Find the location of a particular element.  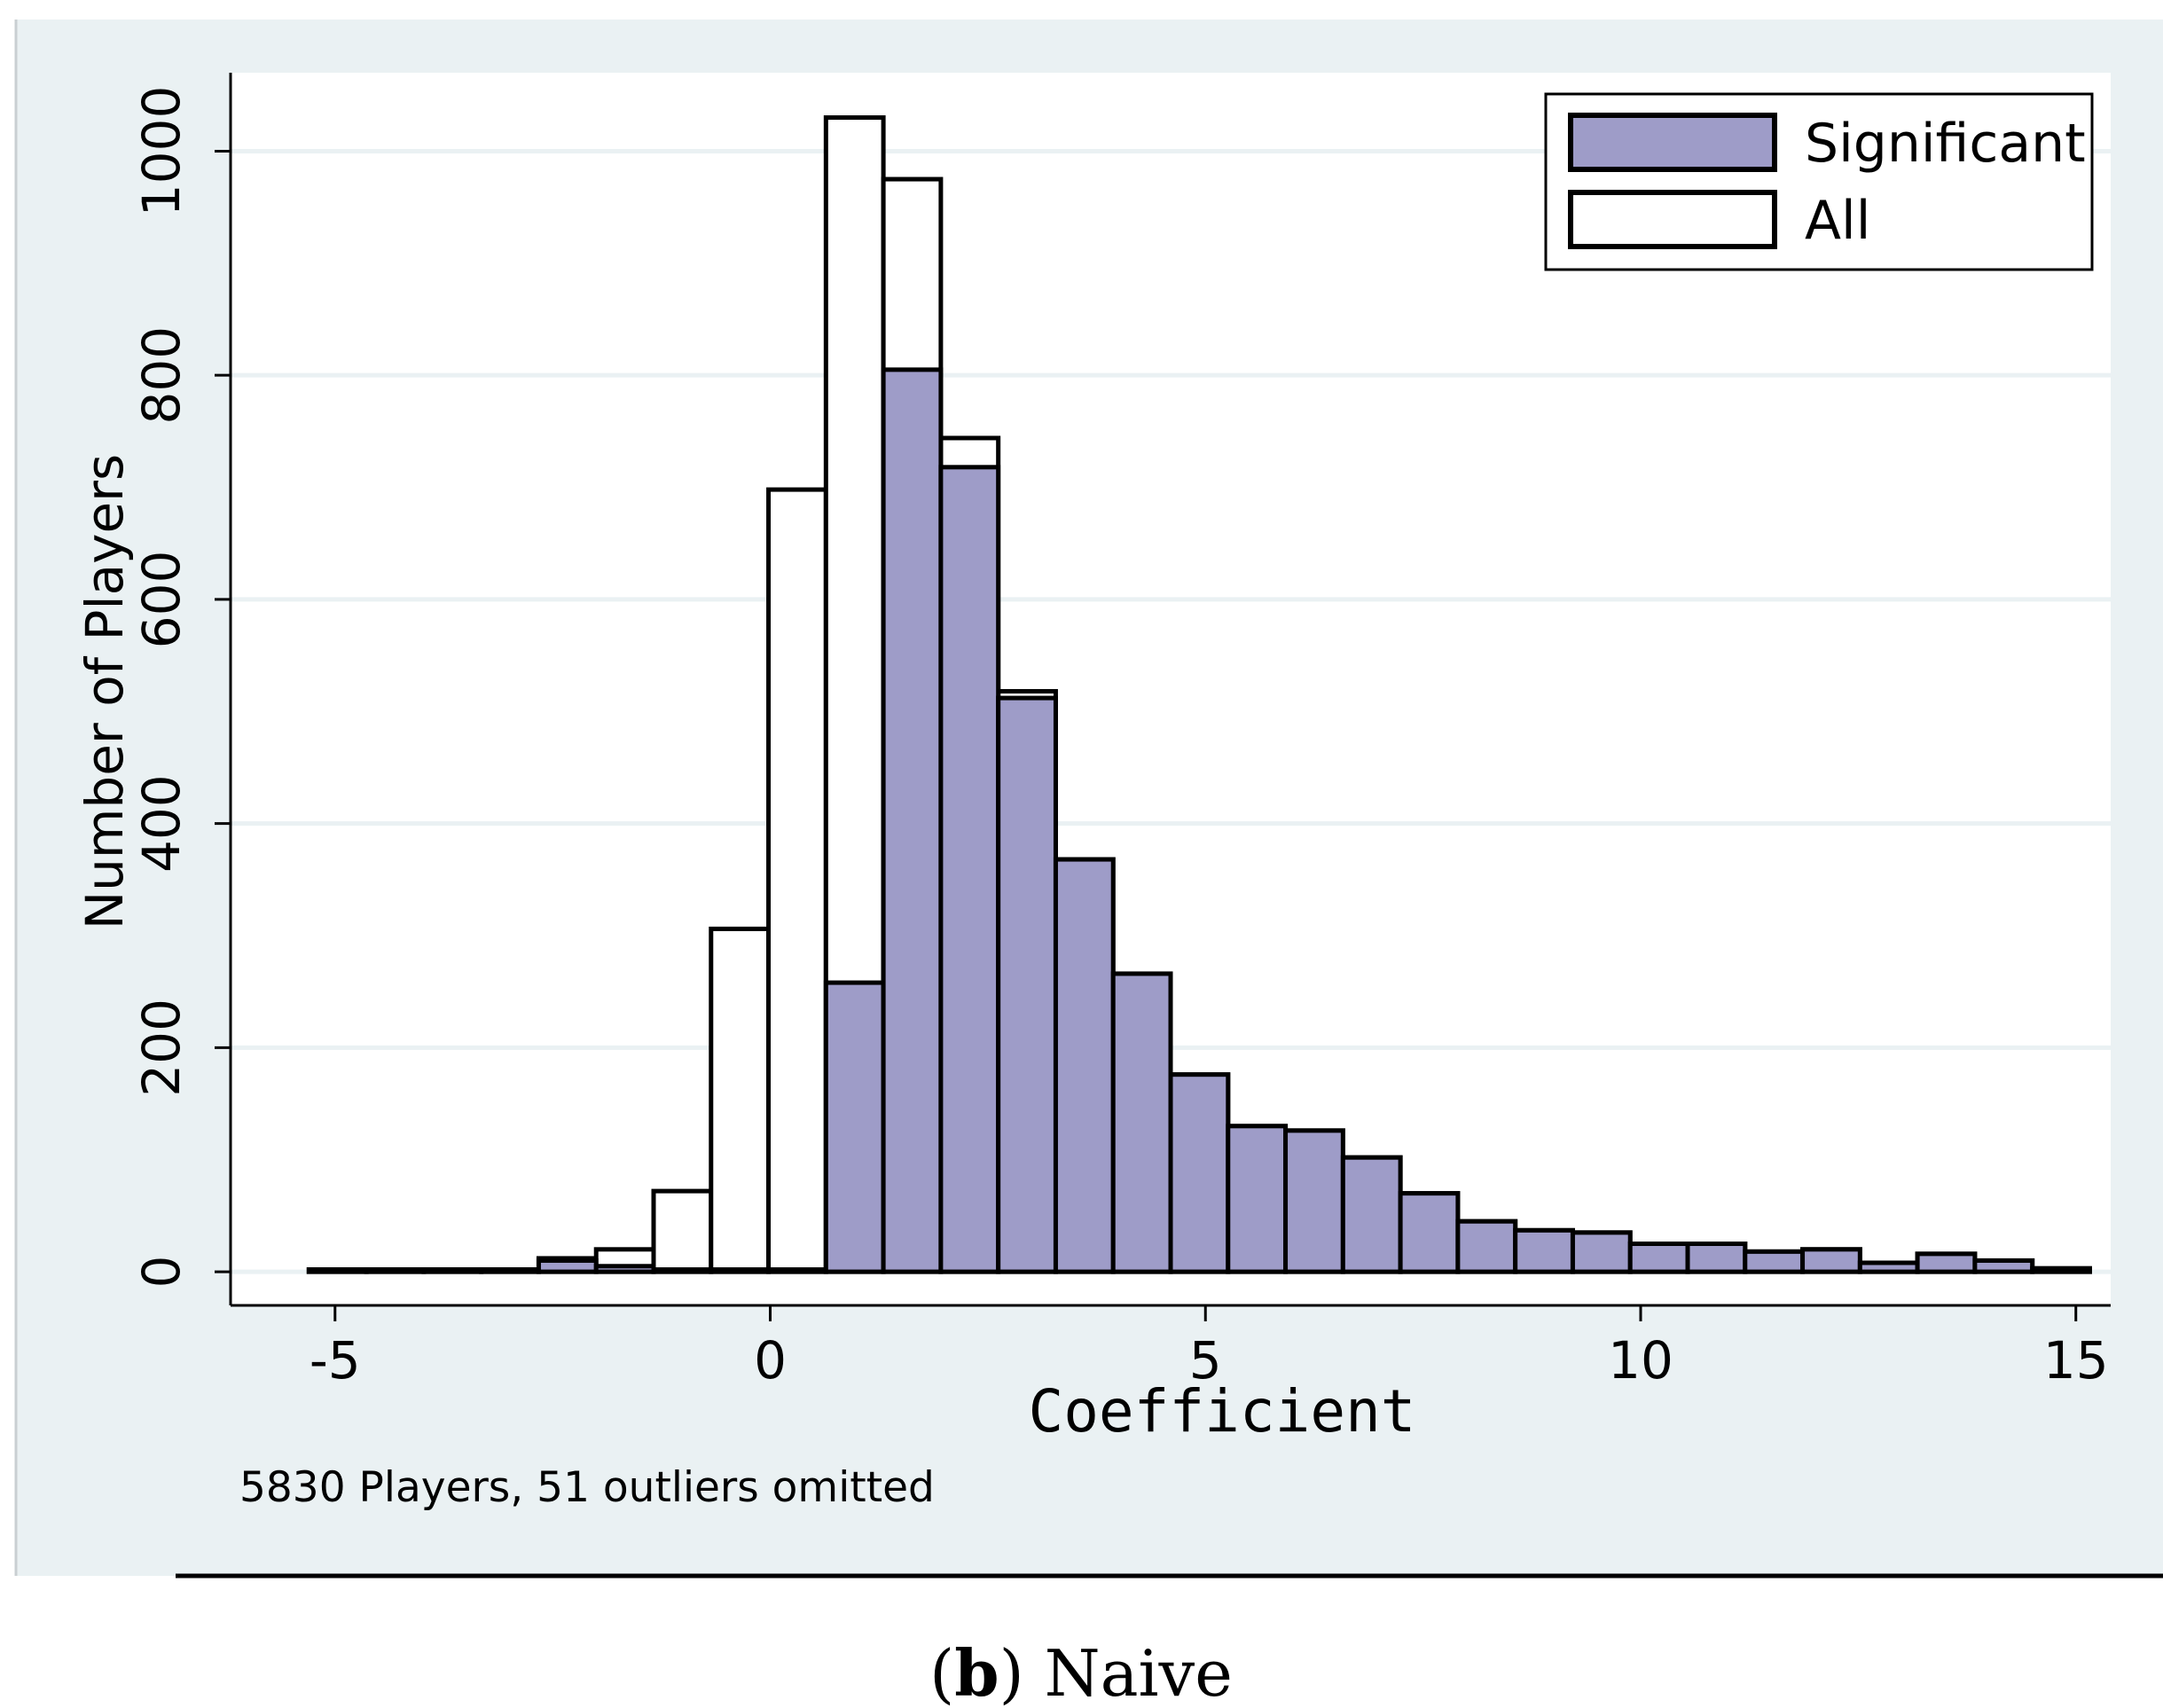

y-axis-ticks: 0 200 400 600 800 1000 is located at coordinates (181, 687).